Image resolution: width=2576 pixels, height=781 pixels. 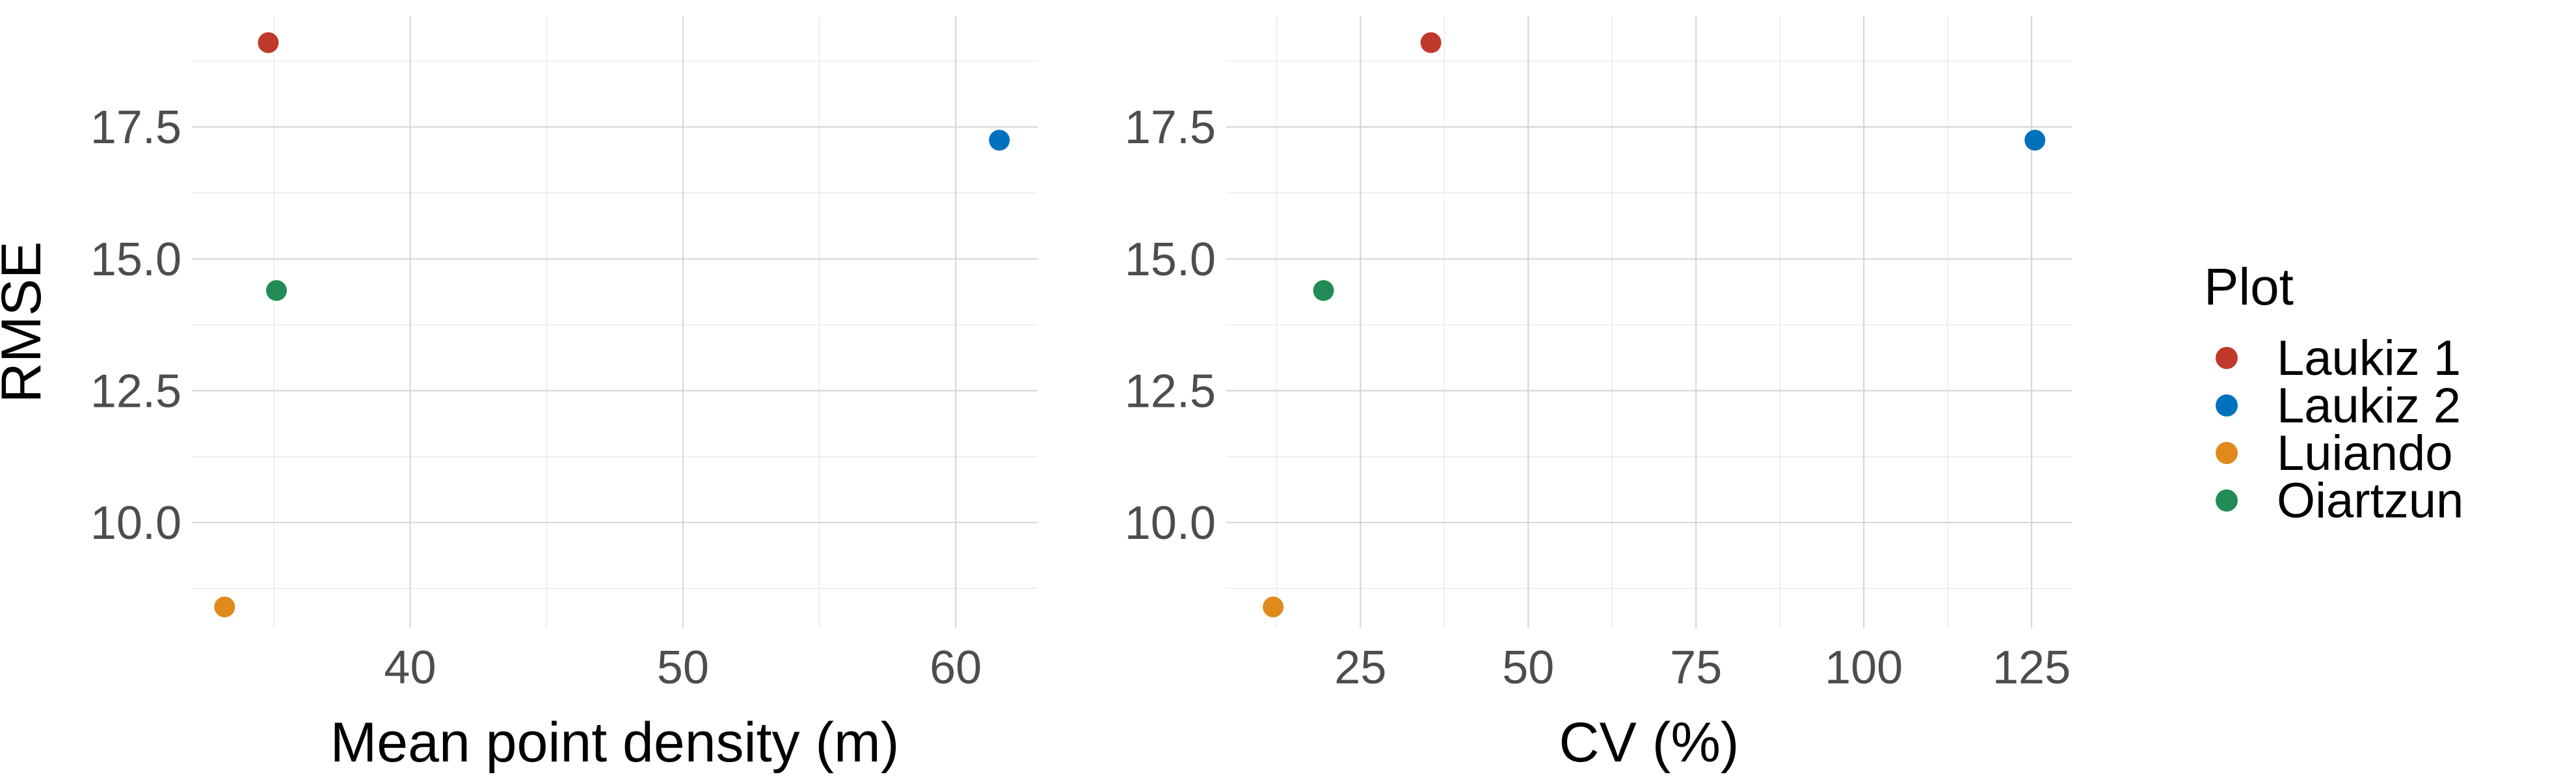 What do you see at coordinates (2249, 287) in the screenshot?
I see `legend-title: Plot` at bounding box center [2249, 287].